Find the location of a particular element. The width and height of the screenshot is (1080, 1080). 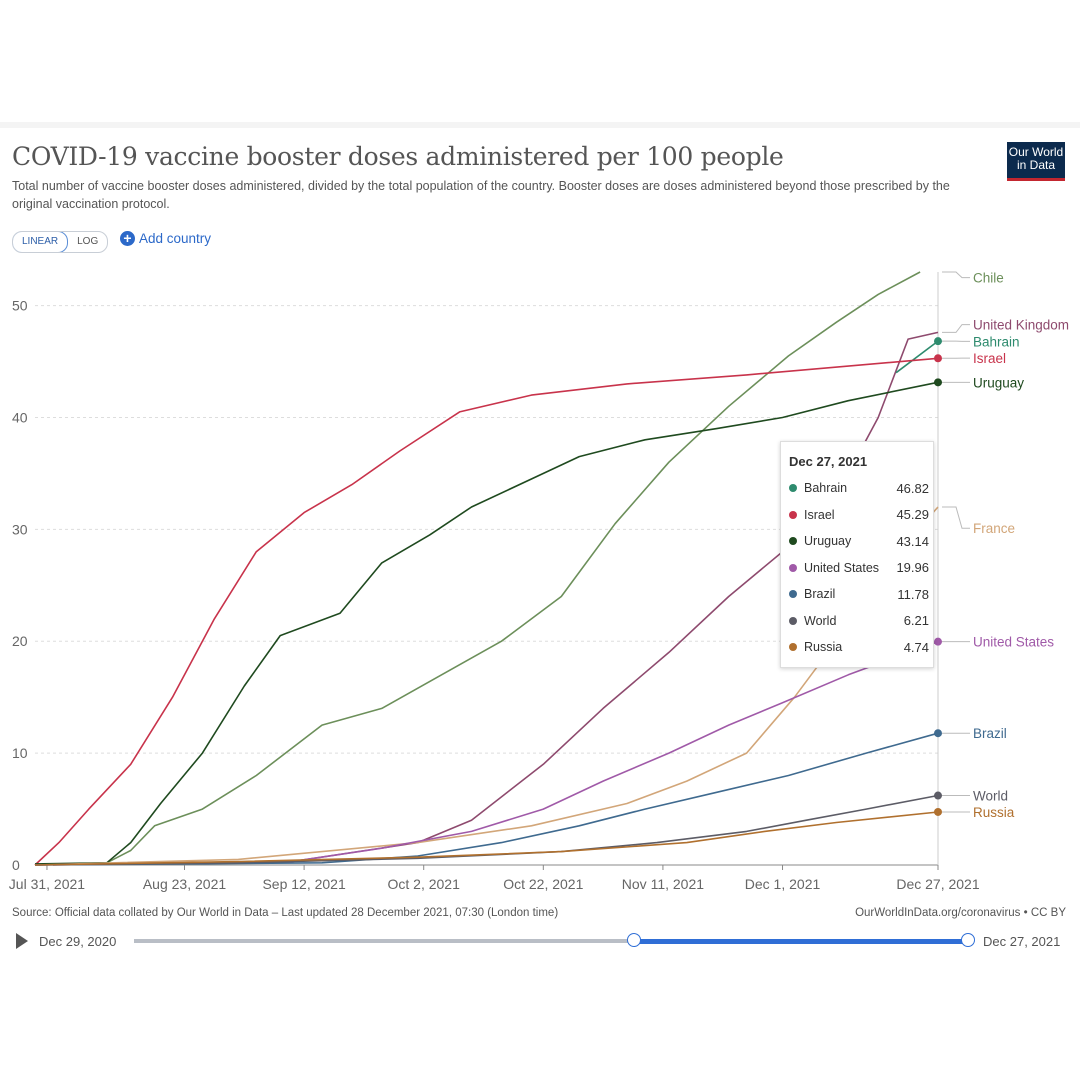

tooltip-value: 43.14 is located at coordinates (912, 541).